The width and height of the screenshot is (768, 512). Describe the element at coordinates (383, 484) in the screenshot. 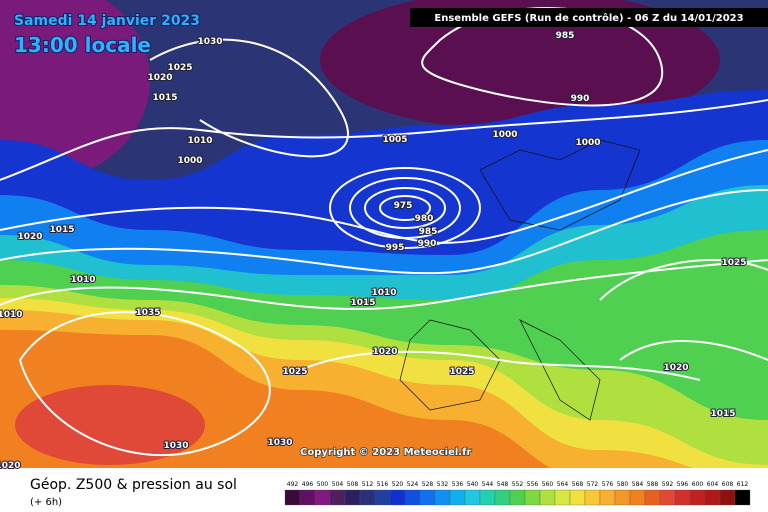

I see `colorbar-label: 516` at that location.